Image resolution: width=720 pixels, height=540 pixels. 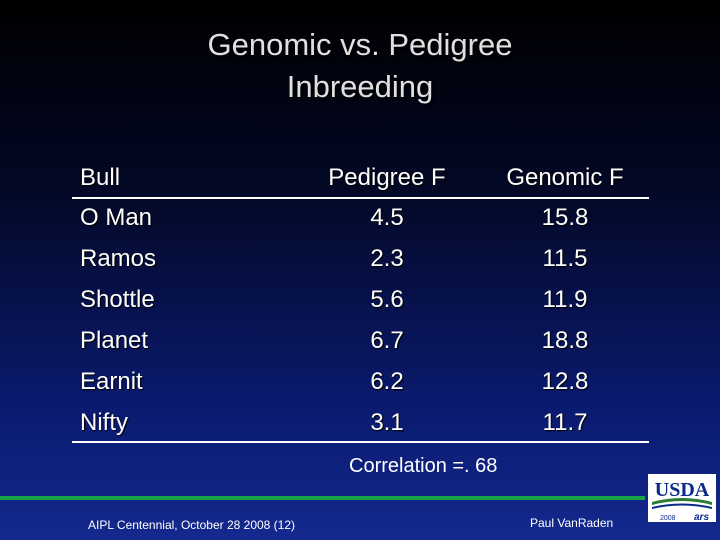 What do you see at coordinates (118, 258) in the screenshot?
I see `table-row-bull: Ramos` at bounding box center [118, 258].